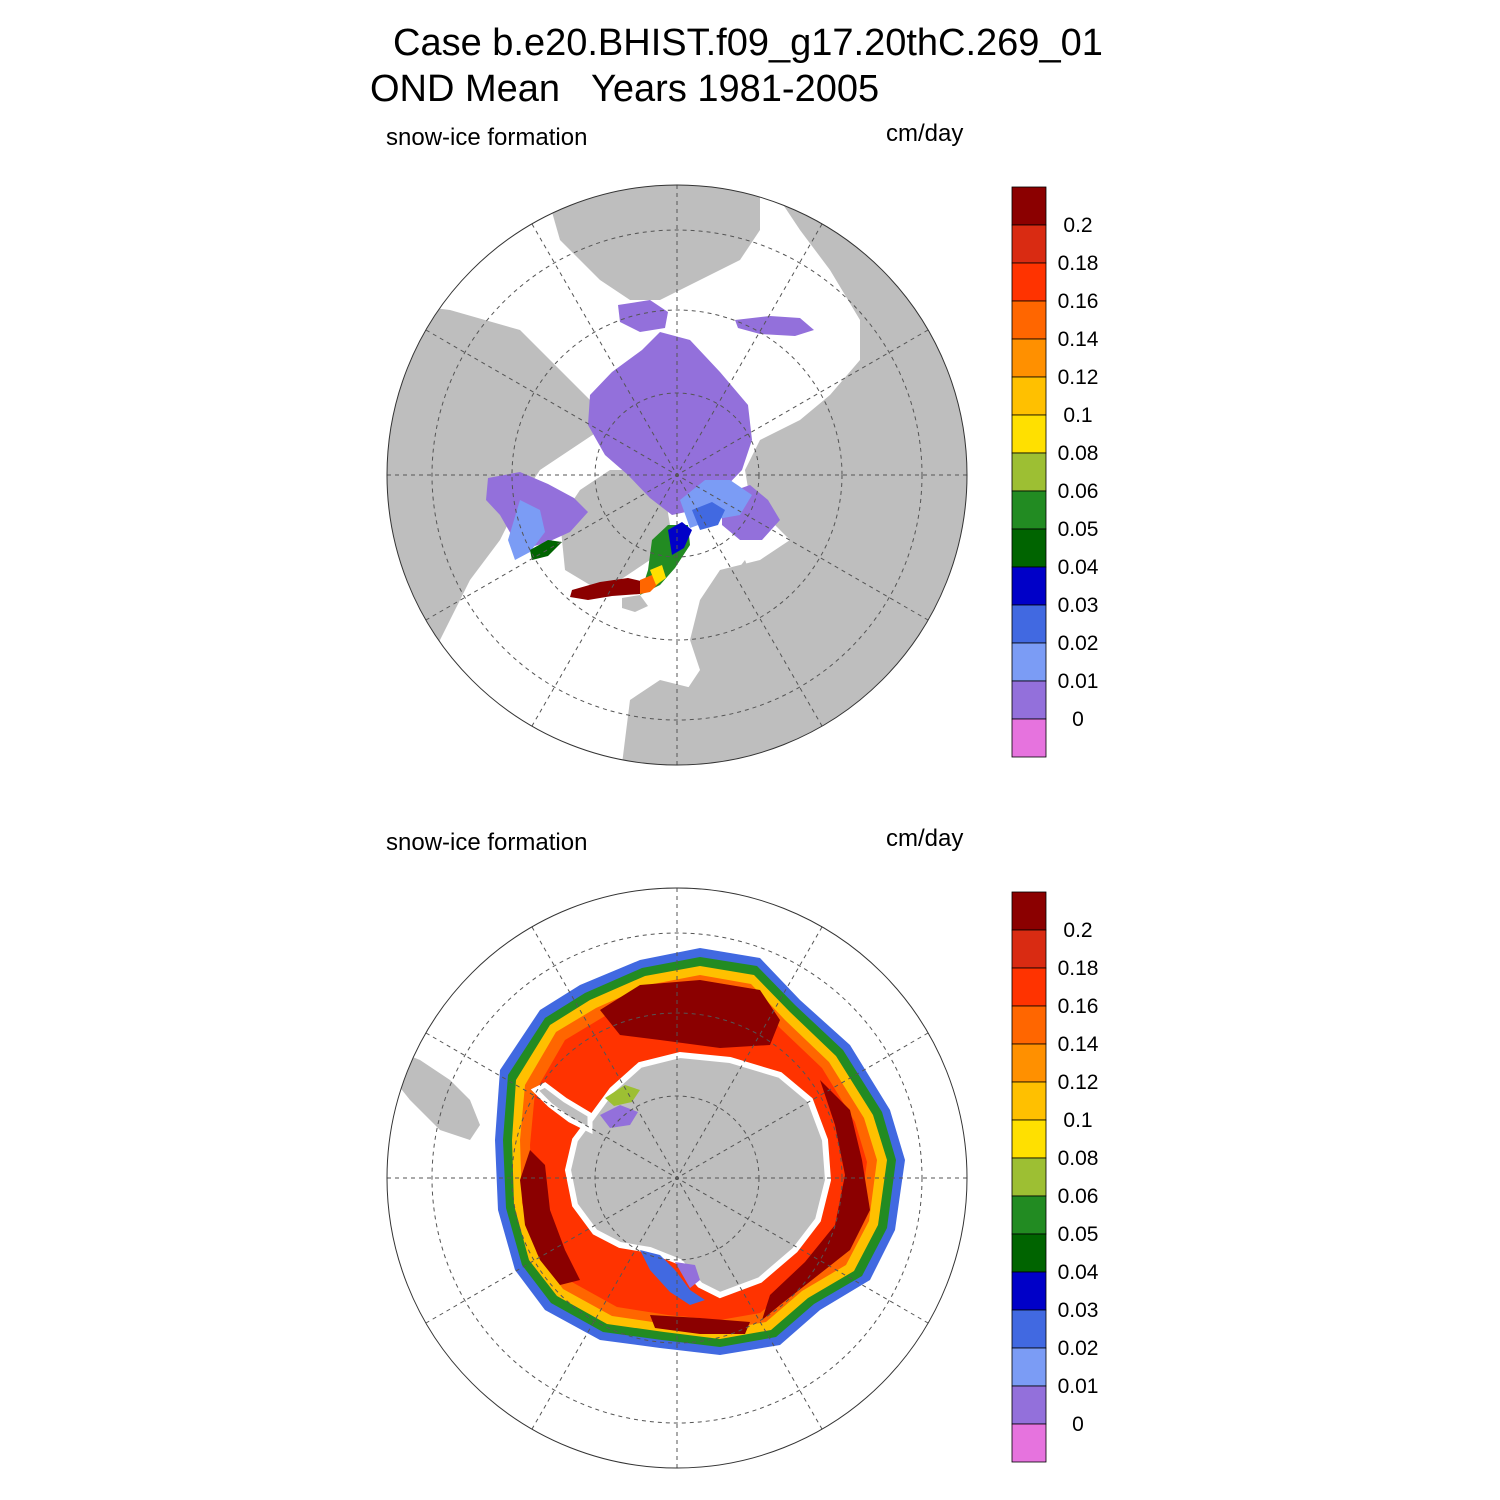 This screenshot has height=1500, width=1500. I want to click on nh-colorbar-tick-label: 0.03, so click(1078, 605).